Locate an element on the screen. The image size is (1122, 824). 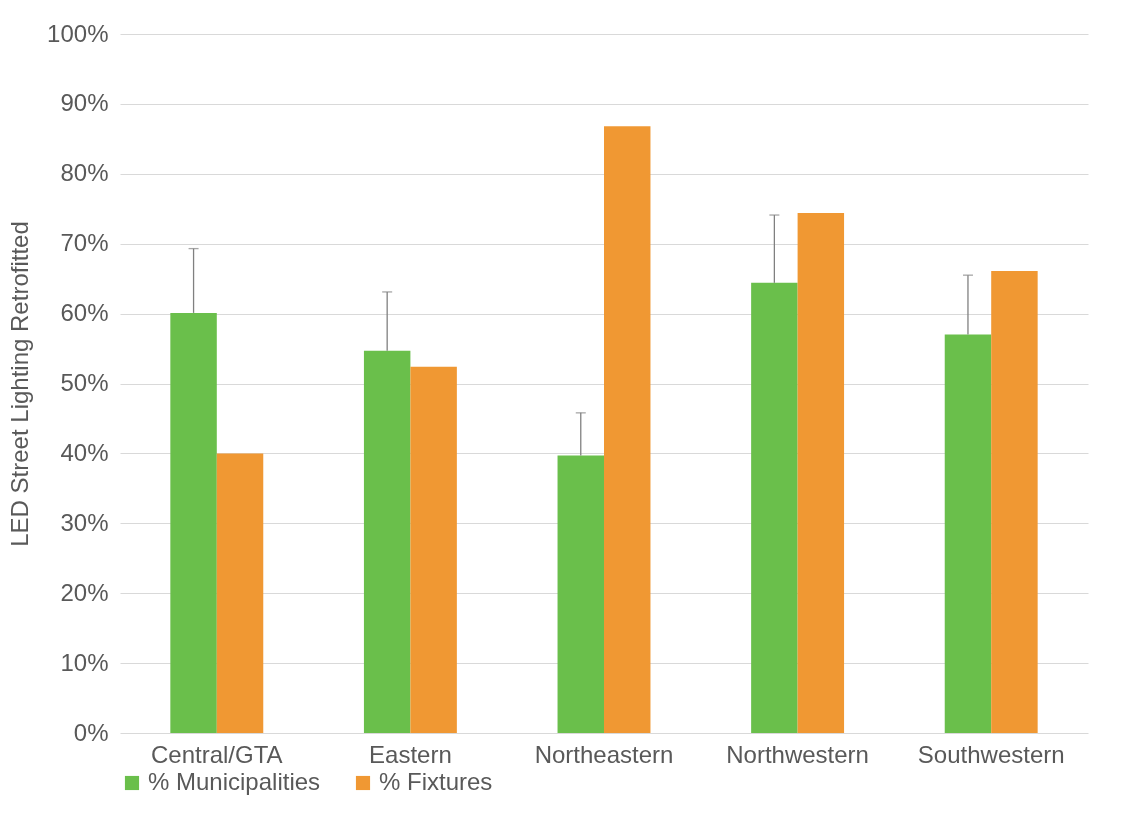
y-tick-label: 70% is located at coordinates (84, 243).